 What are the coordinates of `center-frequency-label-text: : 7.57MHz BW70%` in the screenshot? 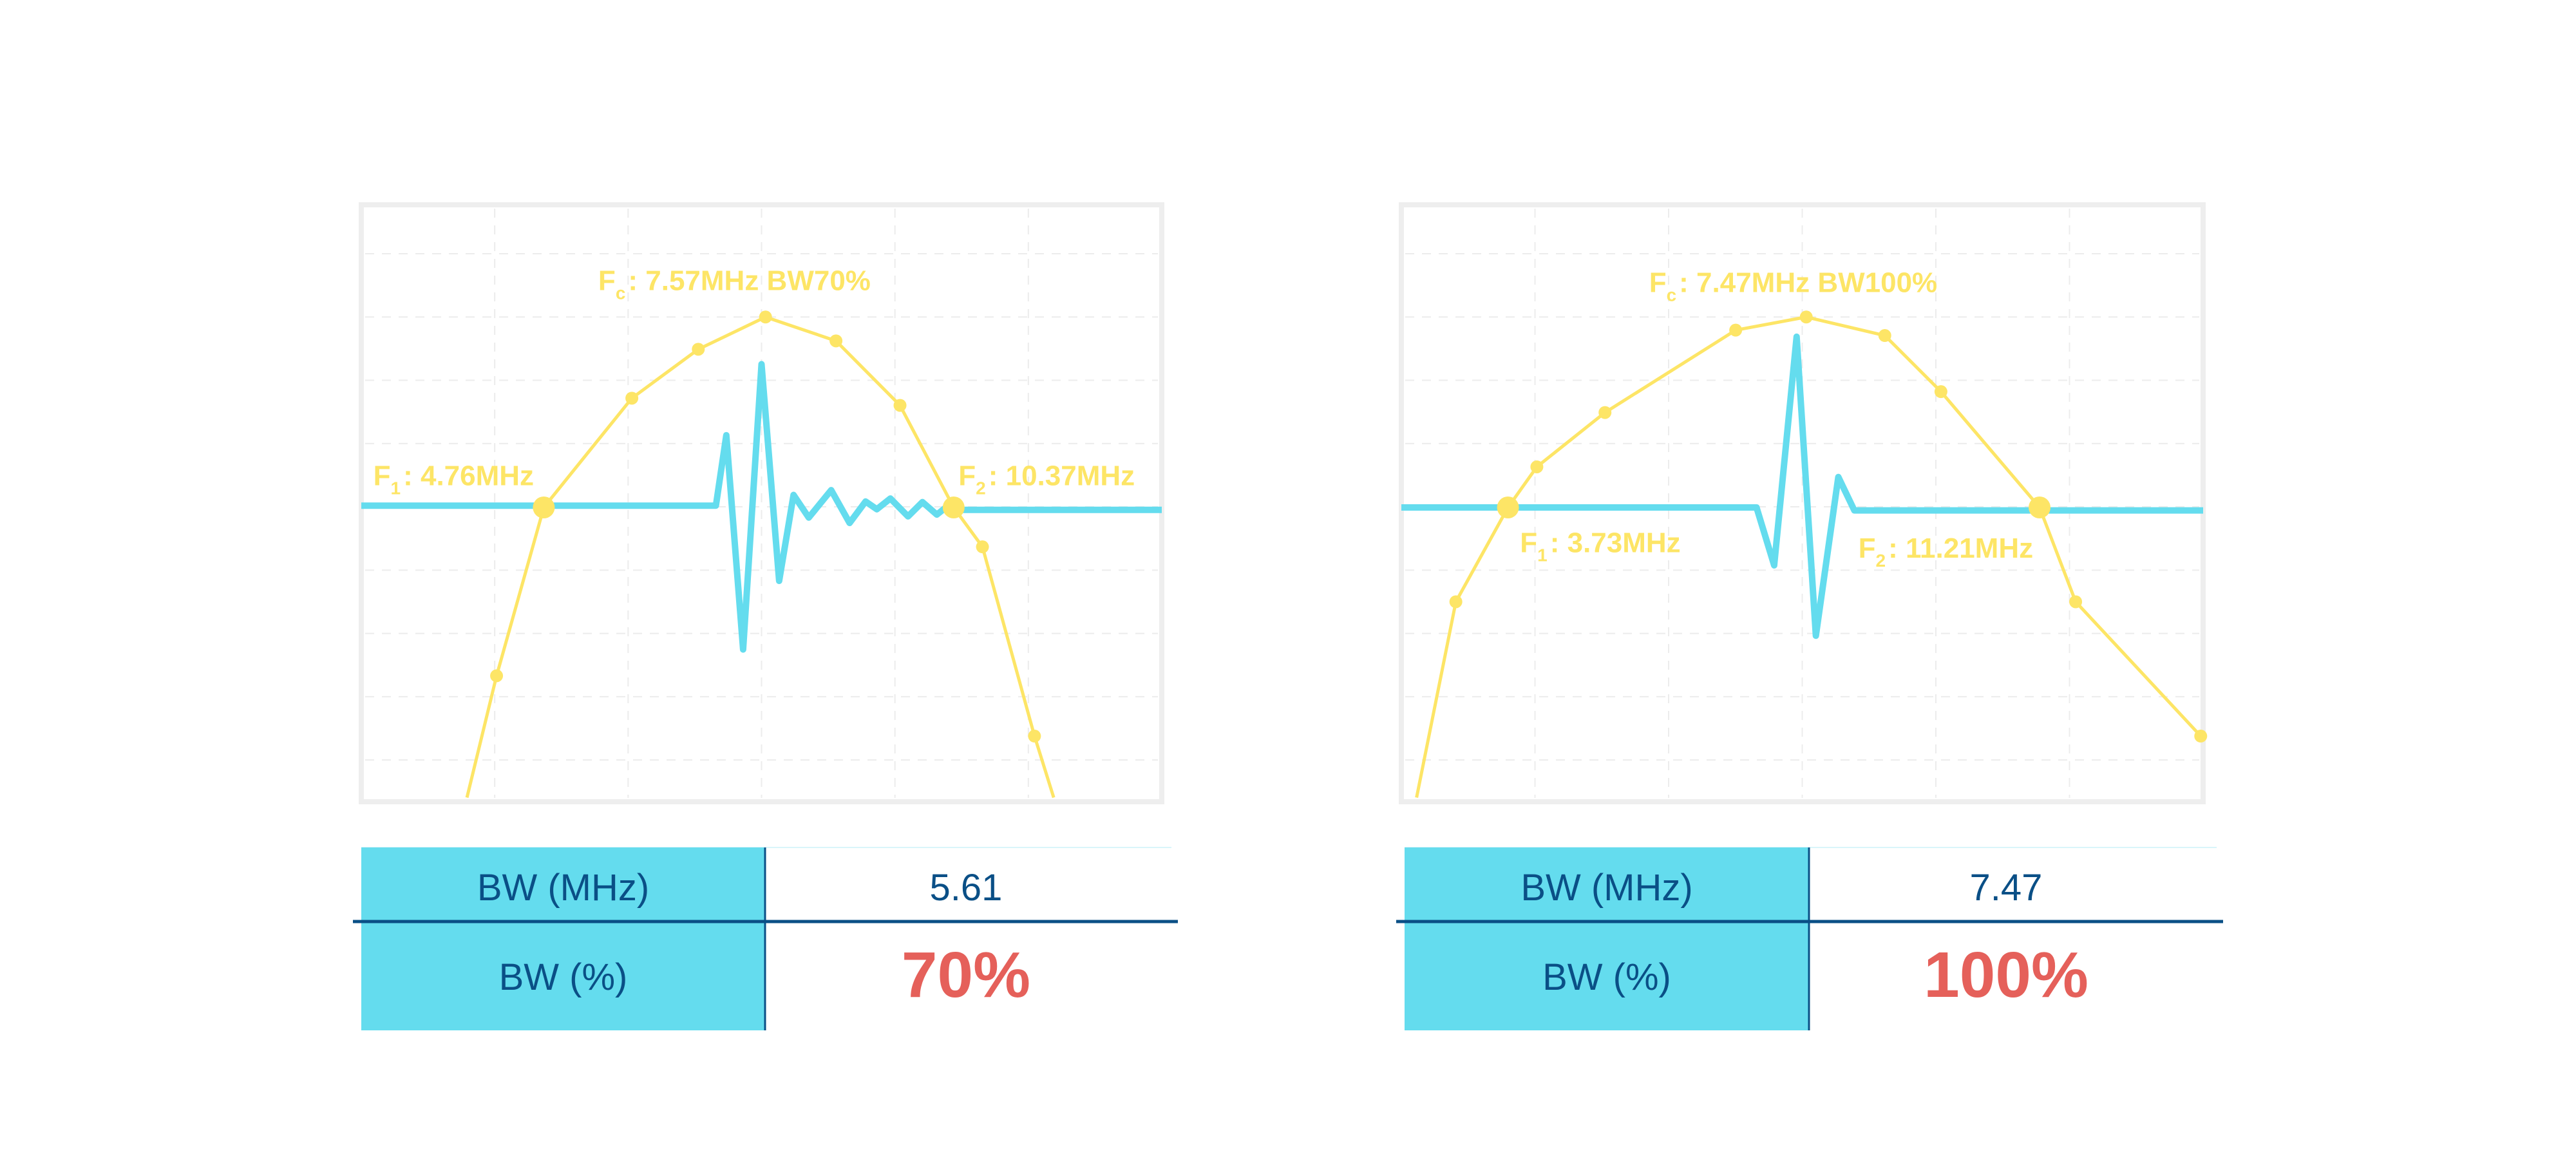 It's located at (749, 281).